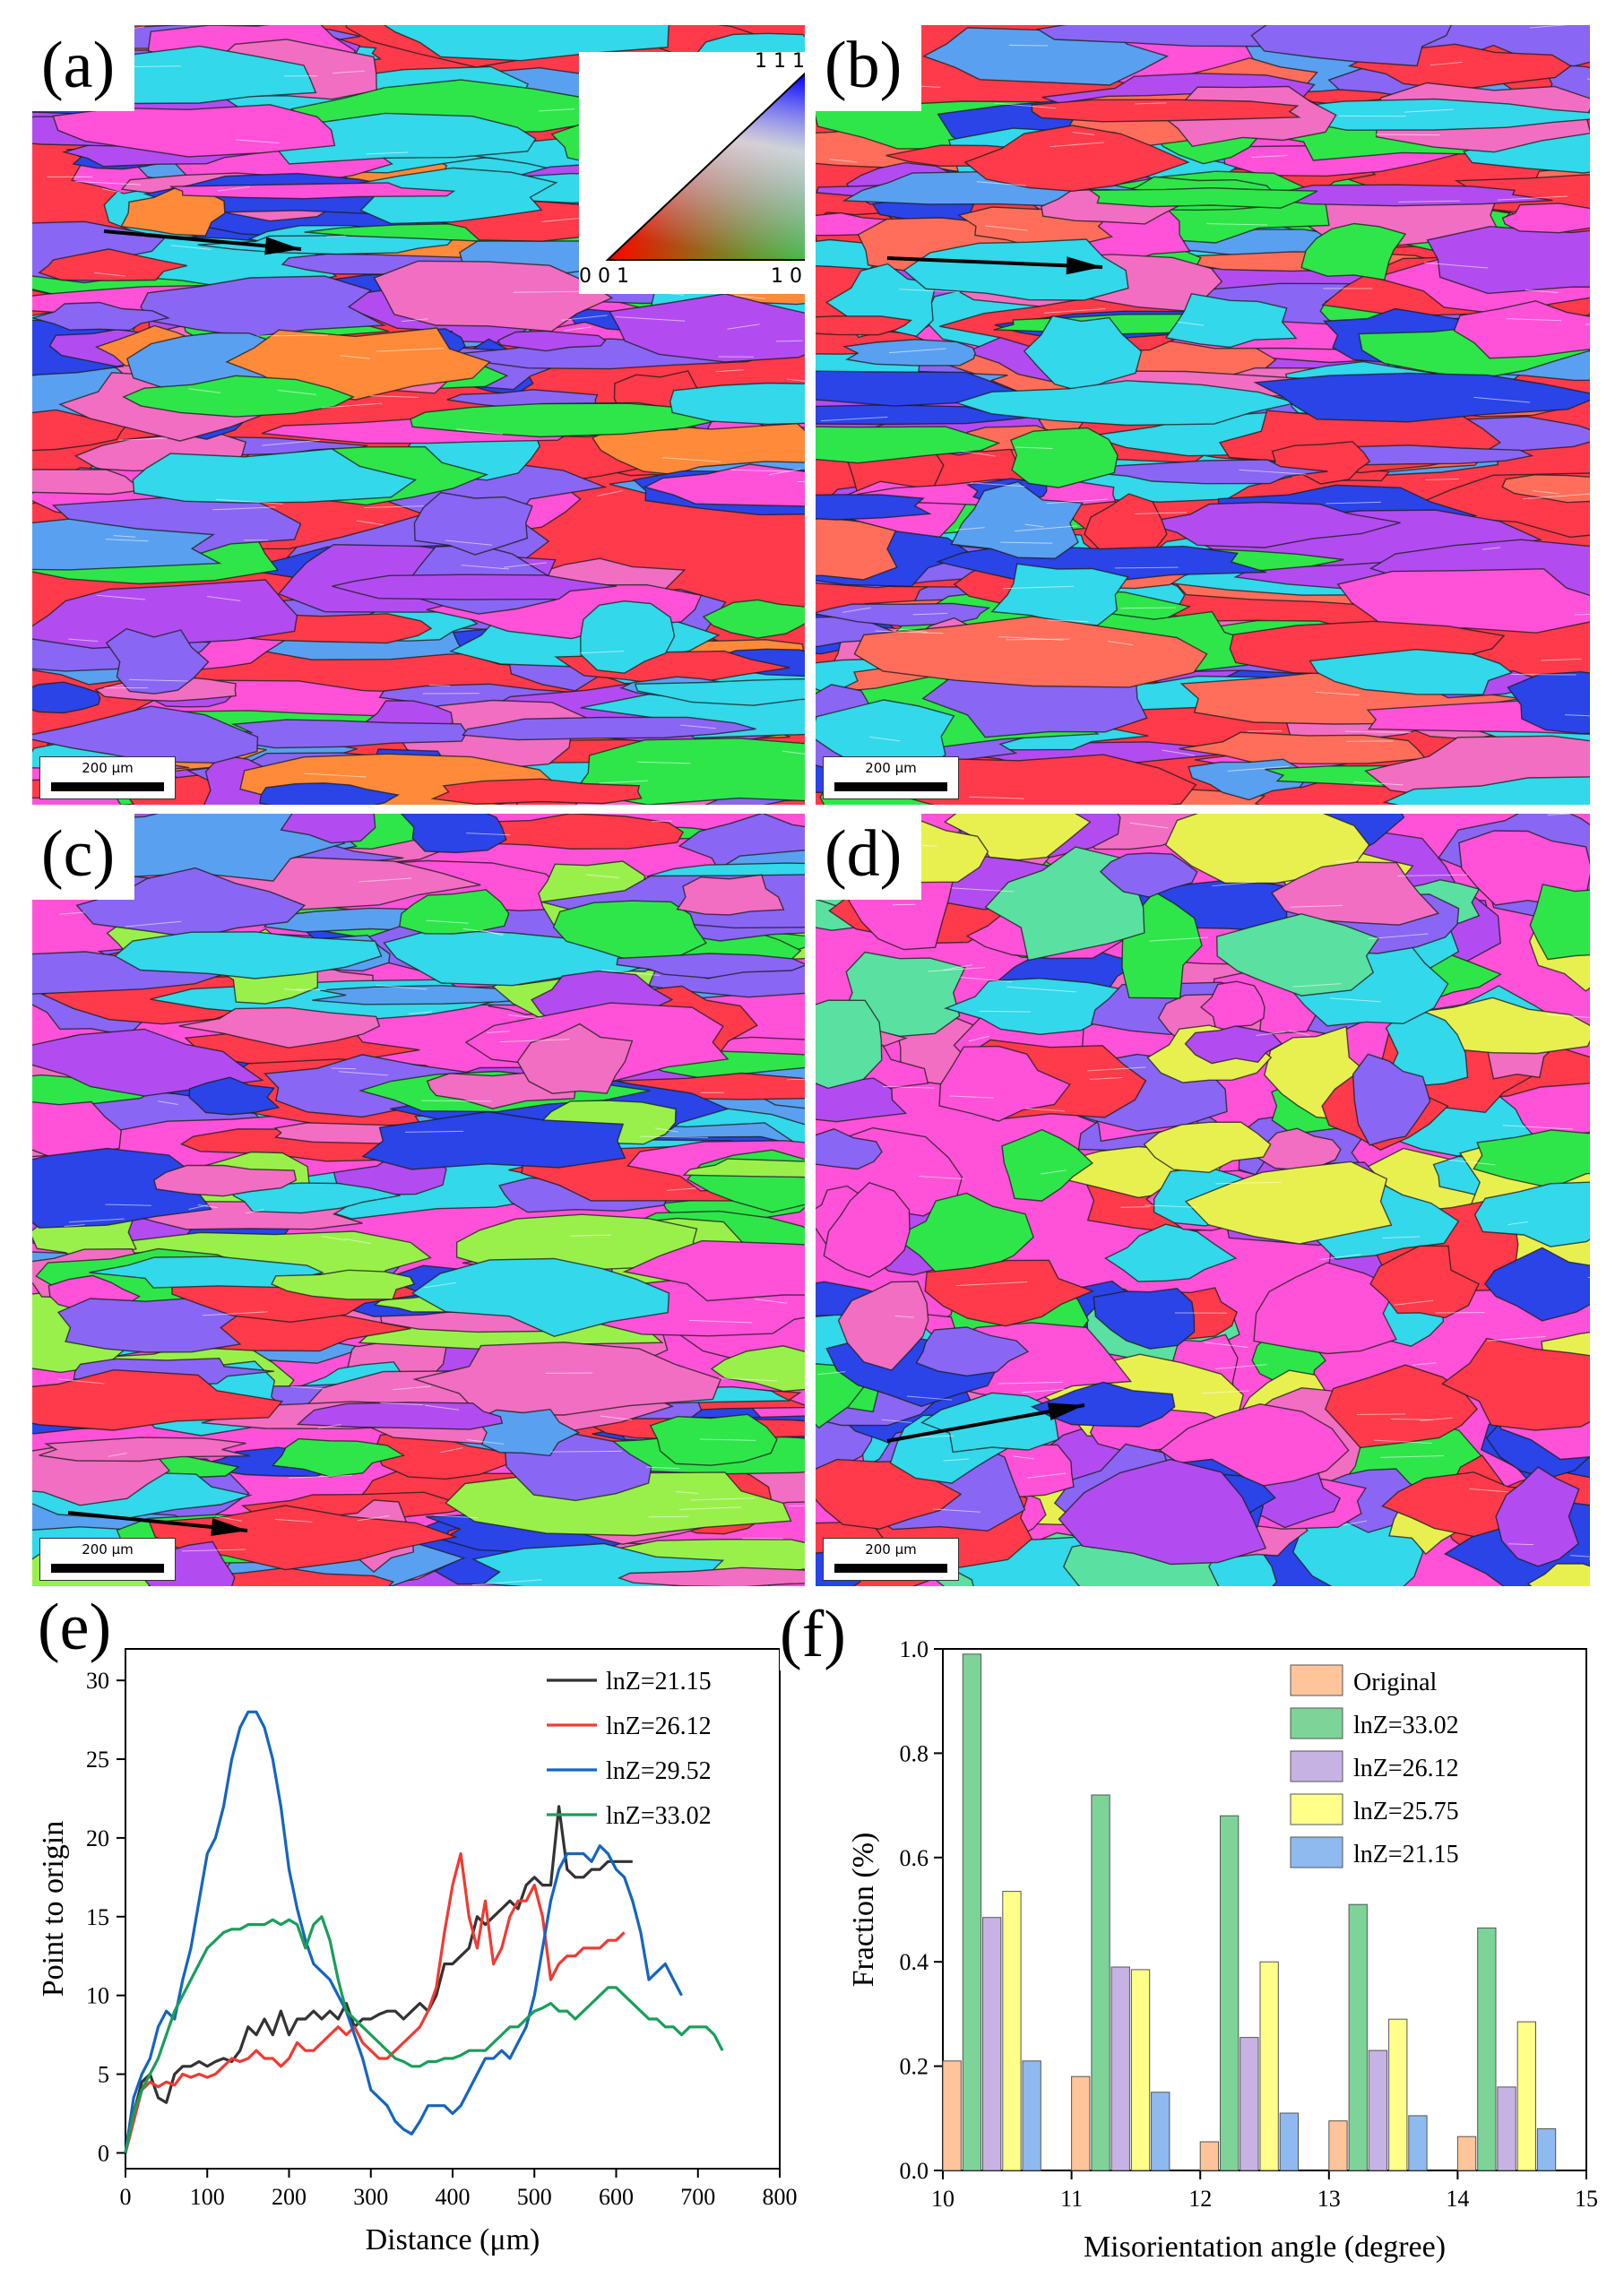 The image size is (1624, 2278). I want to click on x-tick-label: 800, so click(780, 2197).